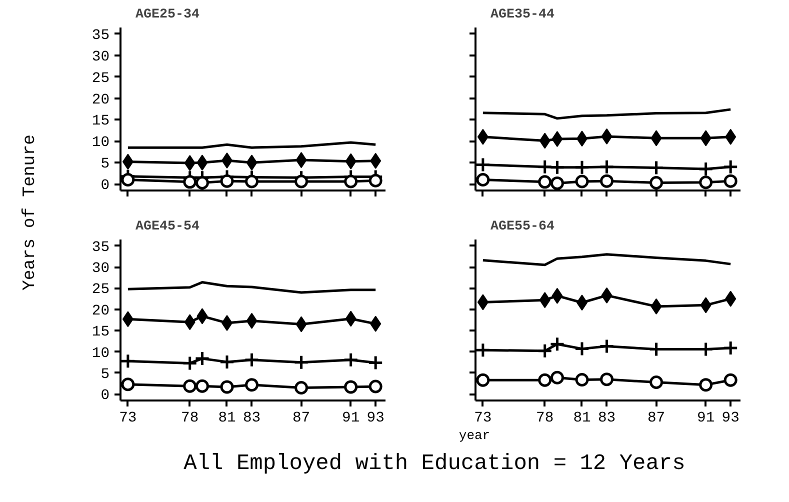  Describe the element at coordinates (474, 435) in the screenshot. I see `x-axis-title: year` at that location.